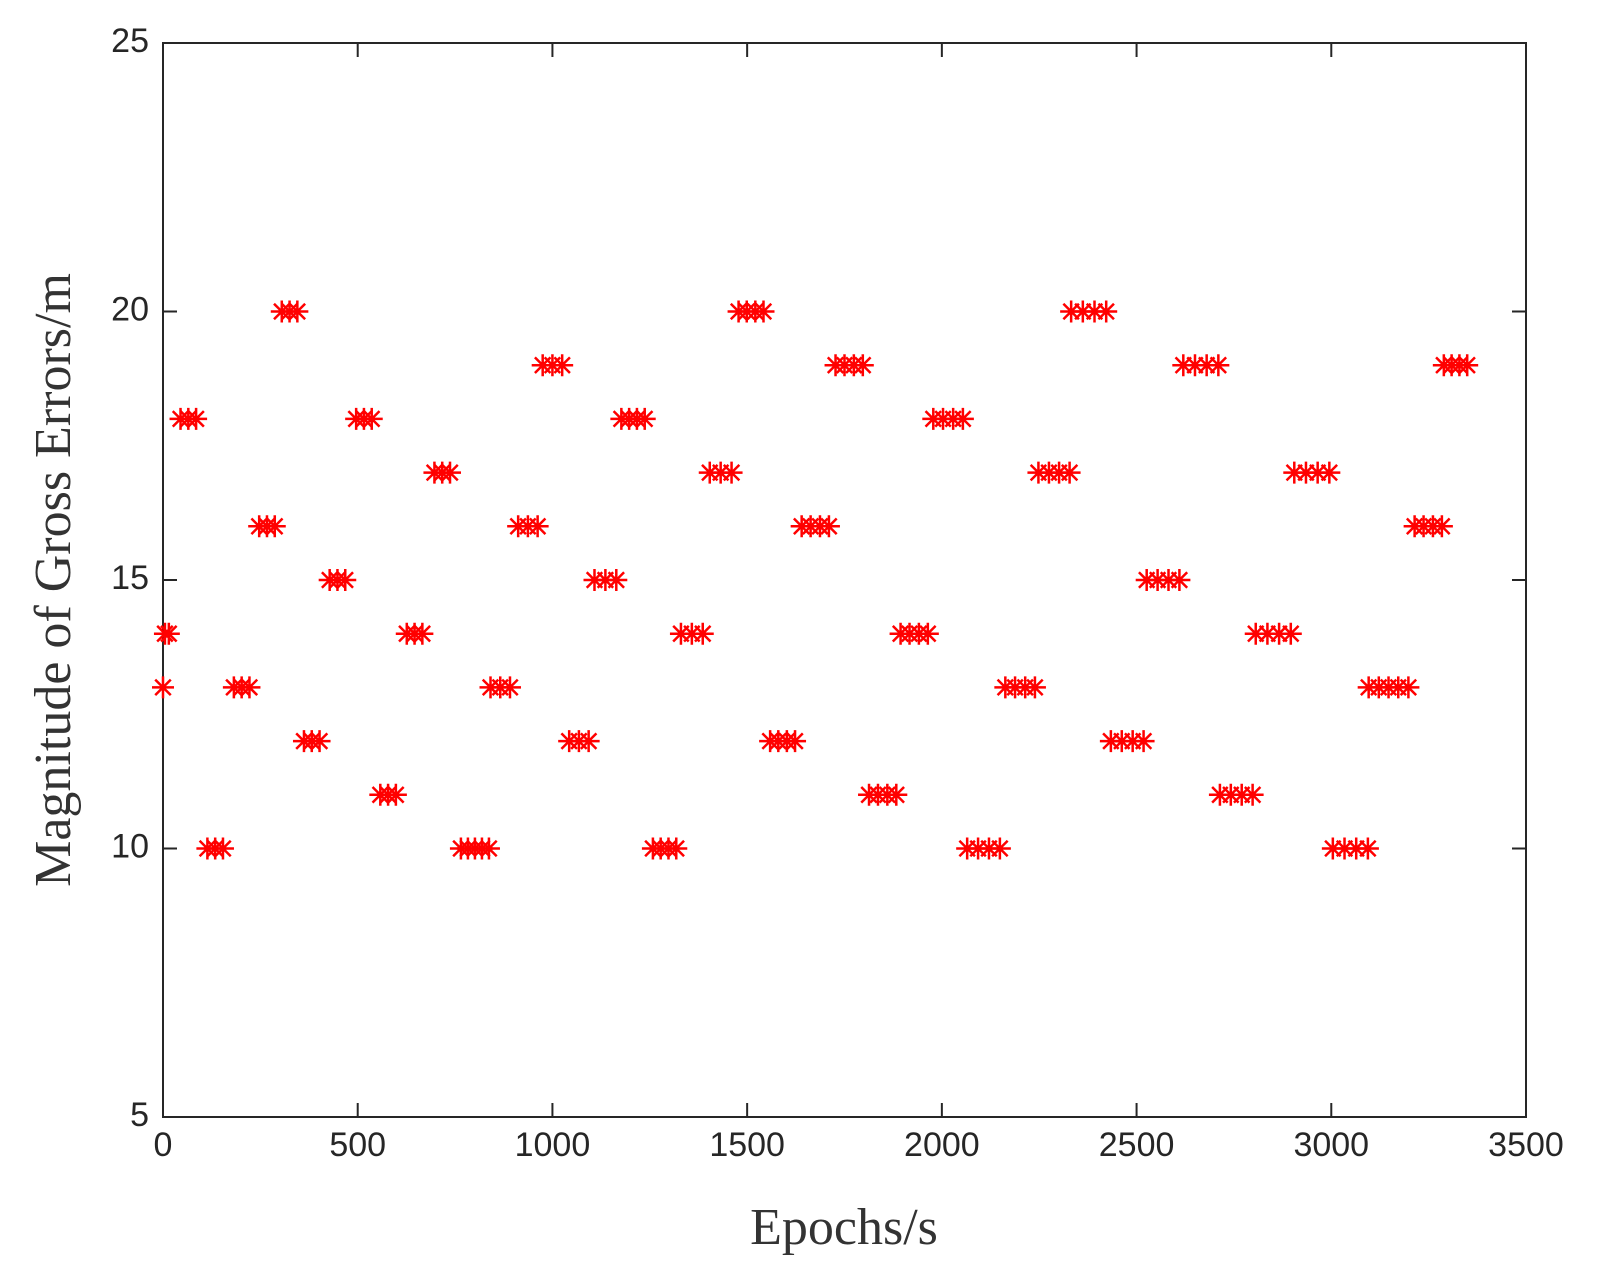 The width and height of the screenshot is (1597, 1273). What do you see at coordinates (357, 1145) in the screenshot?
I see `x-tick-label: 500` at bounding box center [357, 1145].